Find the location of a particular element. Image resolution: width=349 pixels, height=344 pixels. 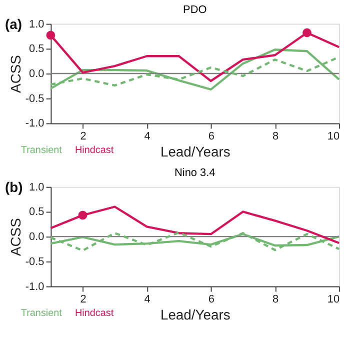

chart-title: PDO is located at coordinates (195, 10).